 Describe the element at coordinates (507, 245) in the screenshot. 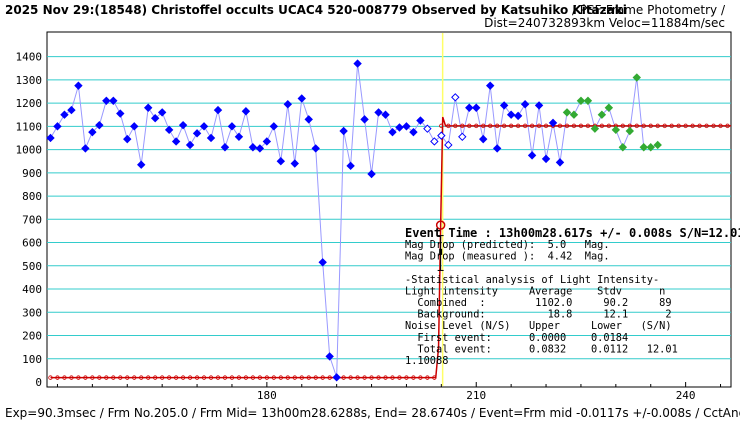

I see `info-line: Mag Drop (predicted): 5.0 Mag.` at that location.